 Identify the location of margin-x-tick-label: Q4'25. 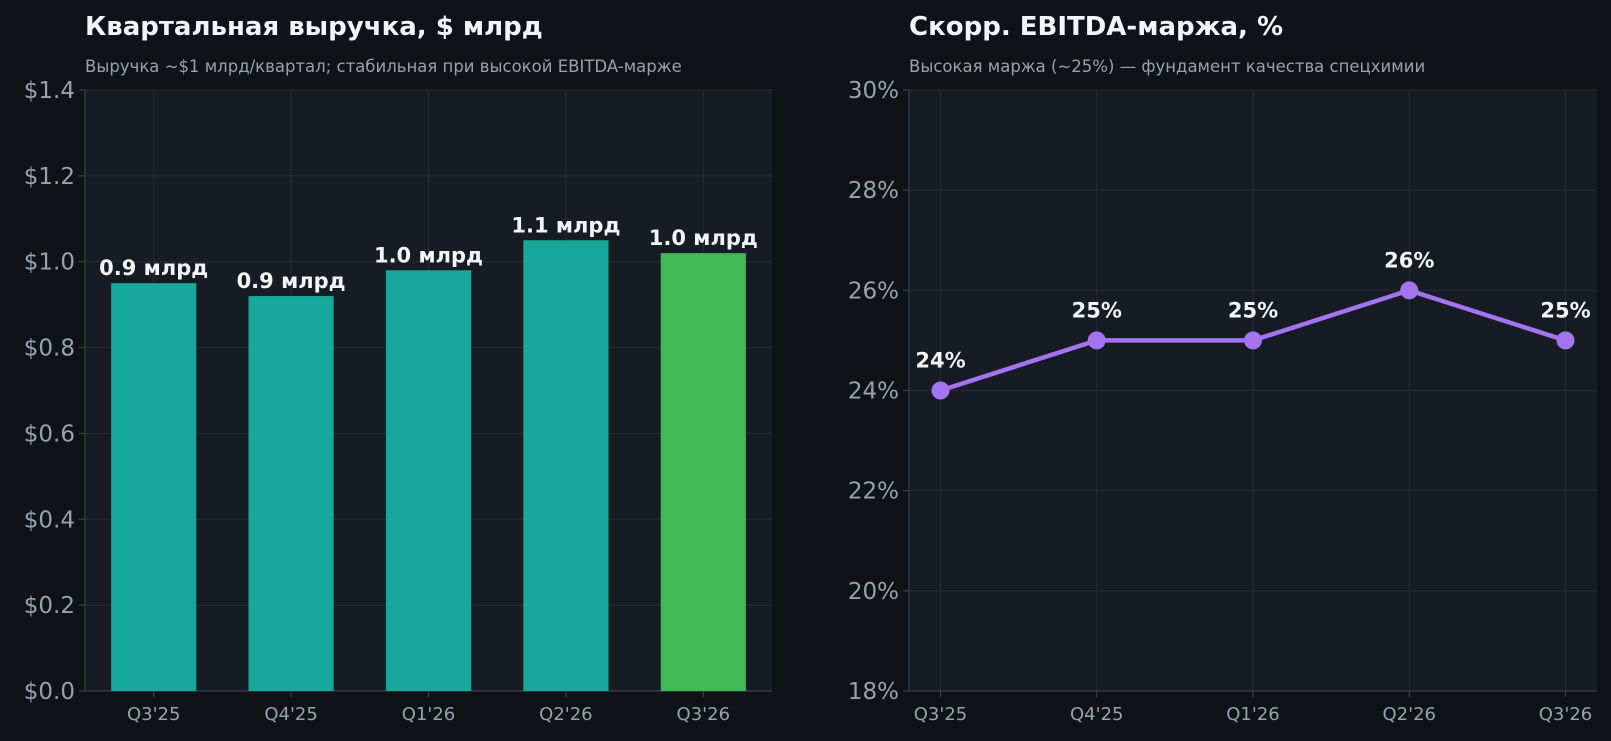
(1096, 714).